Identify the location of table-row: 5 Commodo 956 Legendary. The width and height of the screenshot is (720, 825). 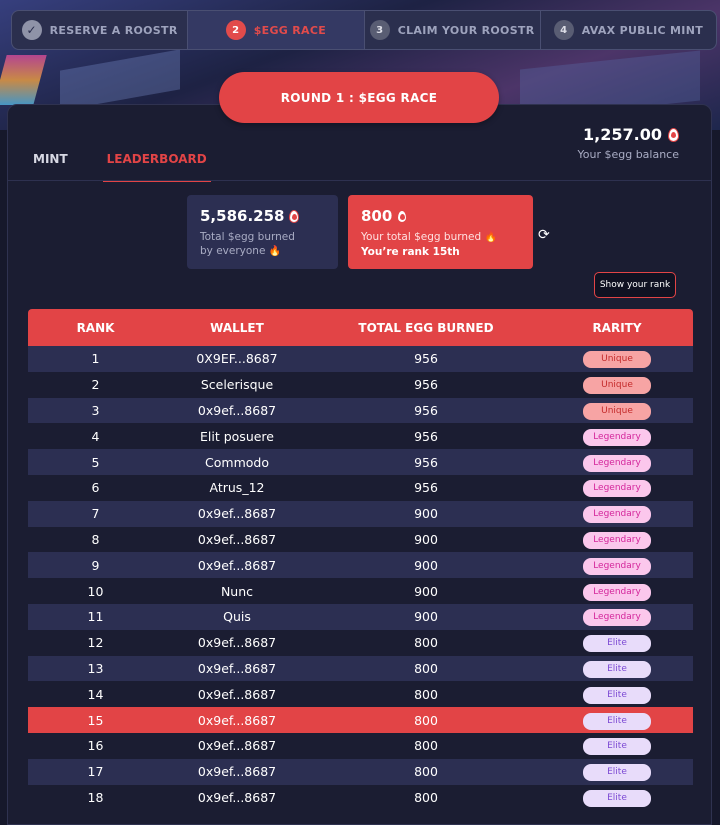
(360, 462).